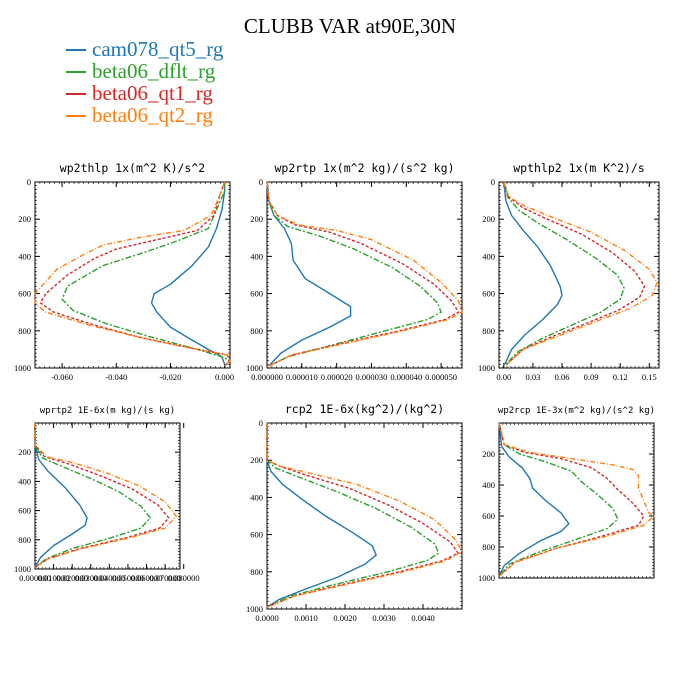 The width and height of the screenshot is (700, 700). Describe the element at coordinates (72, 578) in the screenshot. I see `x-tick-label: 0.020000` at that location.